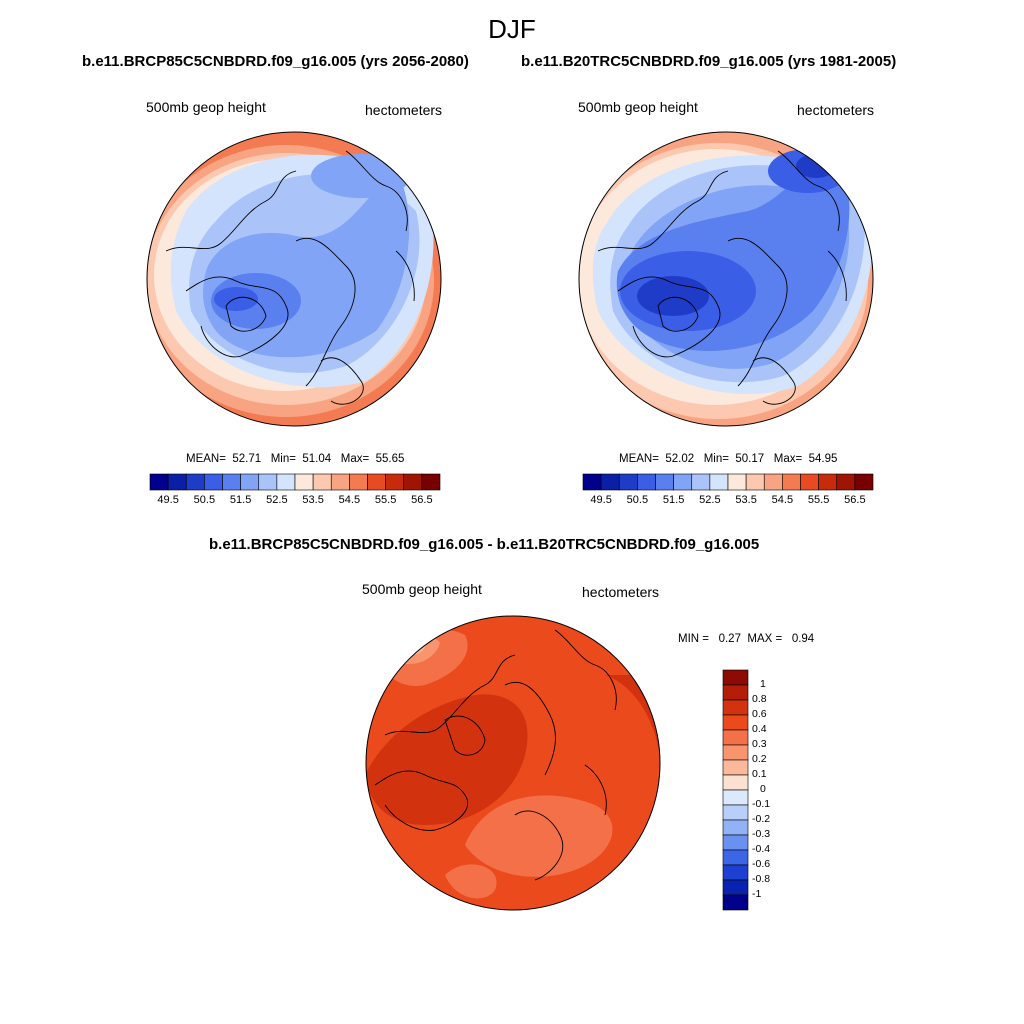 The height and width of the screenshot is (1024, 1024). Describe the element at coordinates (680, 459) in the screenshot. I see `mean-value: 52.02` at that location.